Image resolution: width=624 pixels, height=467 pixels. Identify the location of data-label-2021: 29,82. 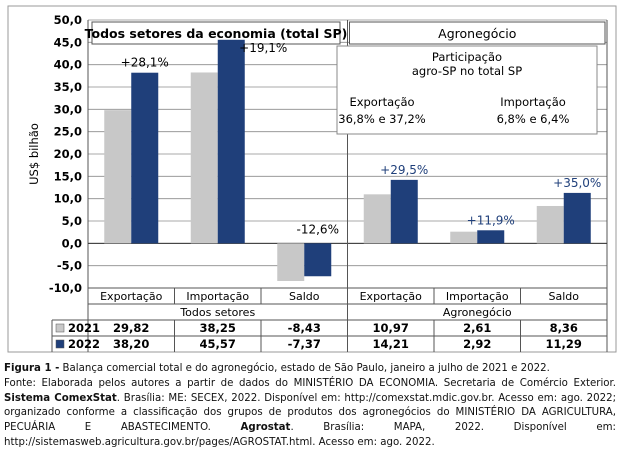
(131, 328).